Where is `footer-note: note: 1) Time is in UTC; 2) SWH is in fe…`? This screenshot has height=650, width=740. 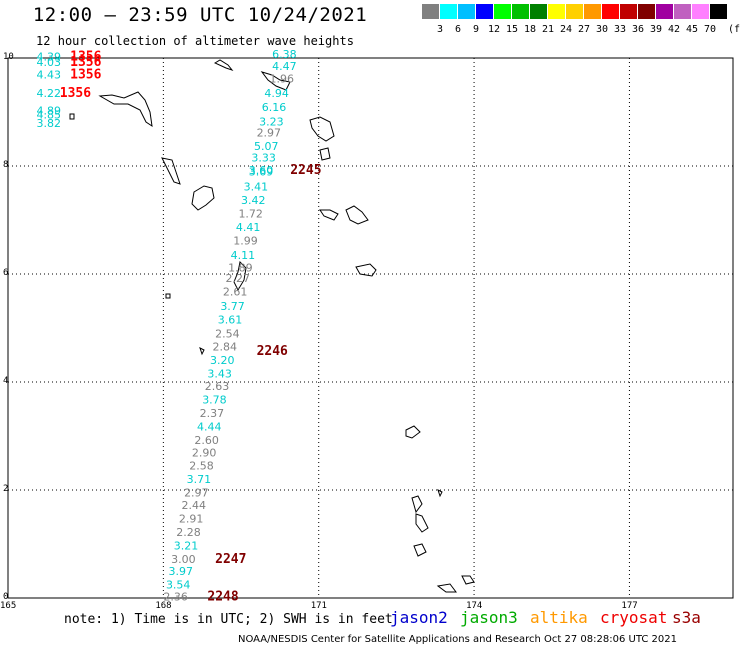 footer-note: note: 1) Time is in UTC; 2) SWH is in fe… is located at coordinates (228, 619).